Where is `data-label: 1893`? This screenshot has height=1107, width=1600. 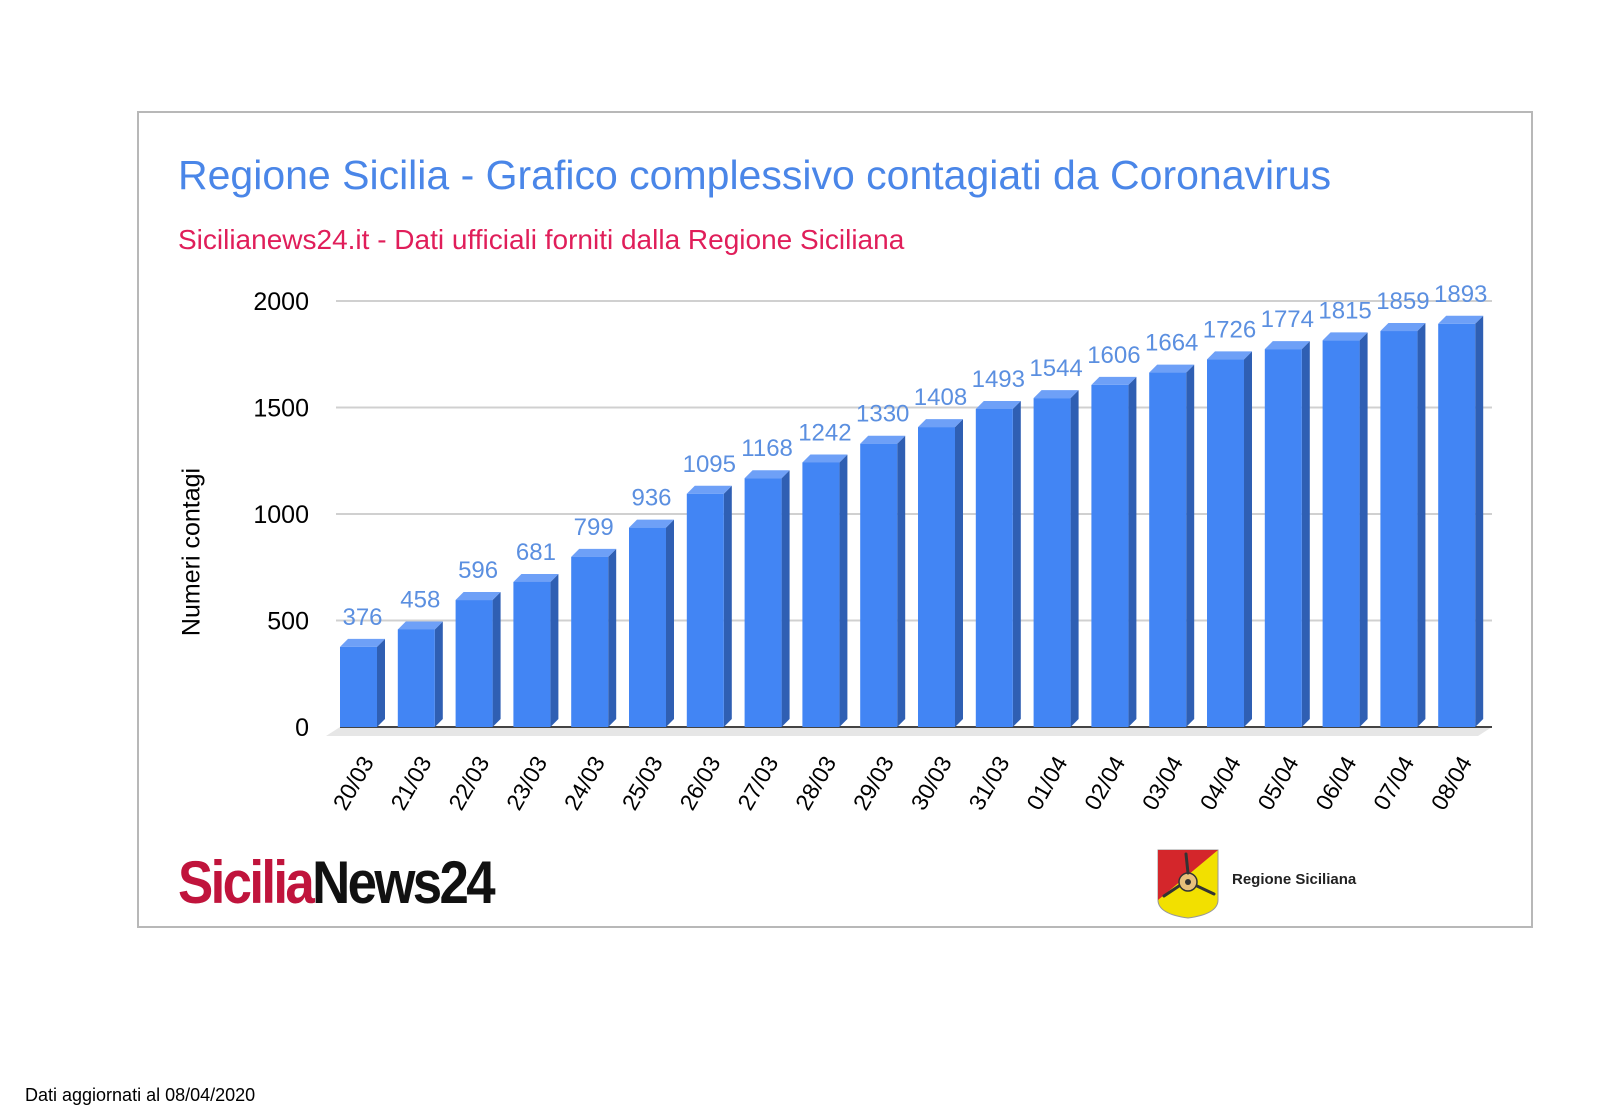 data-label: 1893 is located at coordinates (1460, 294).